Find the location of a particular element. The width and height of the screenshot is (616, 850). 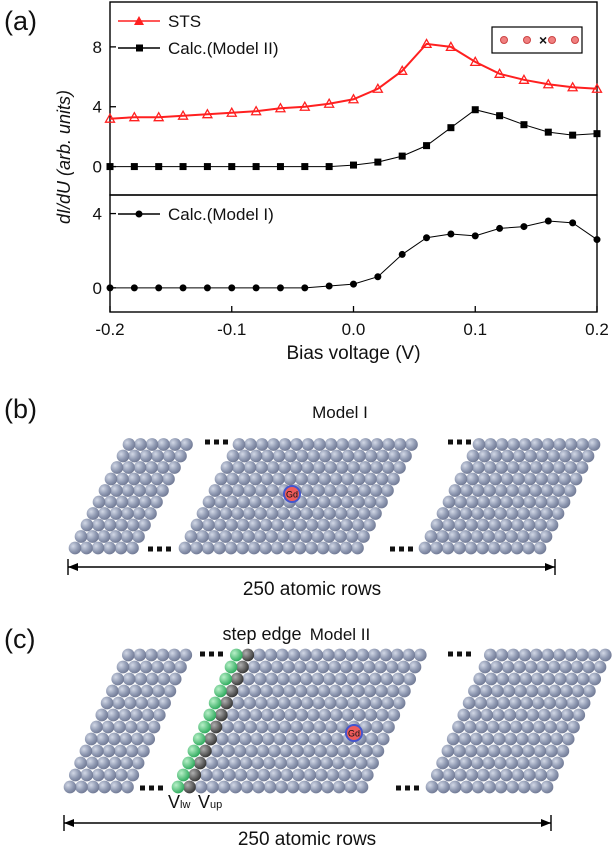

gd-atom is located at coordinates (354, 733).